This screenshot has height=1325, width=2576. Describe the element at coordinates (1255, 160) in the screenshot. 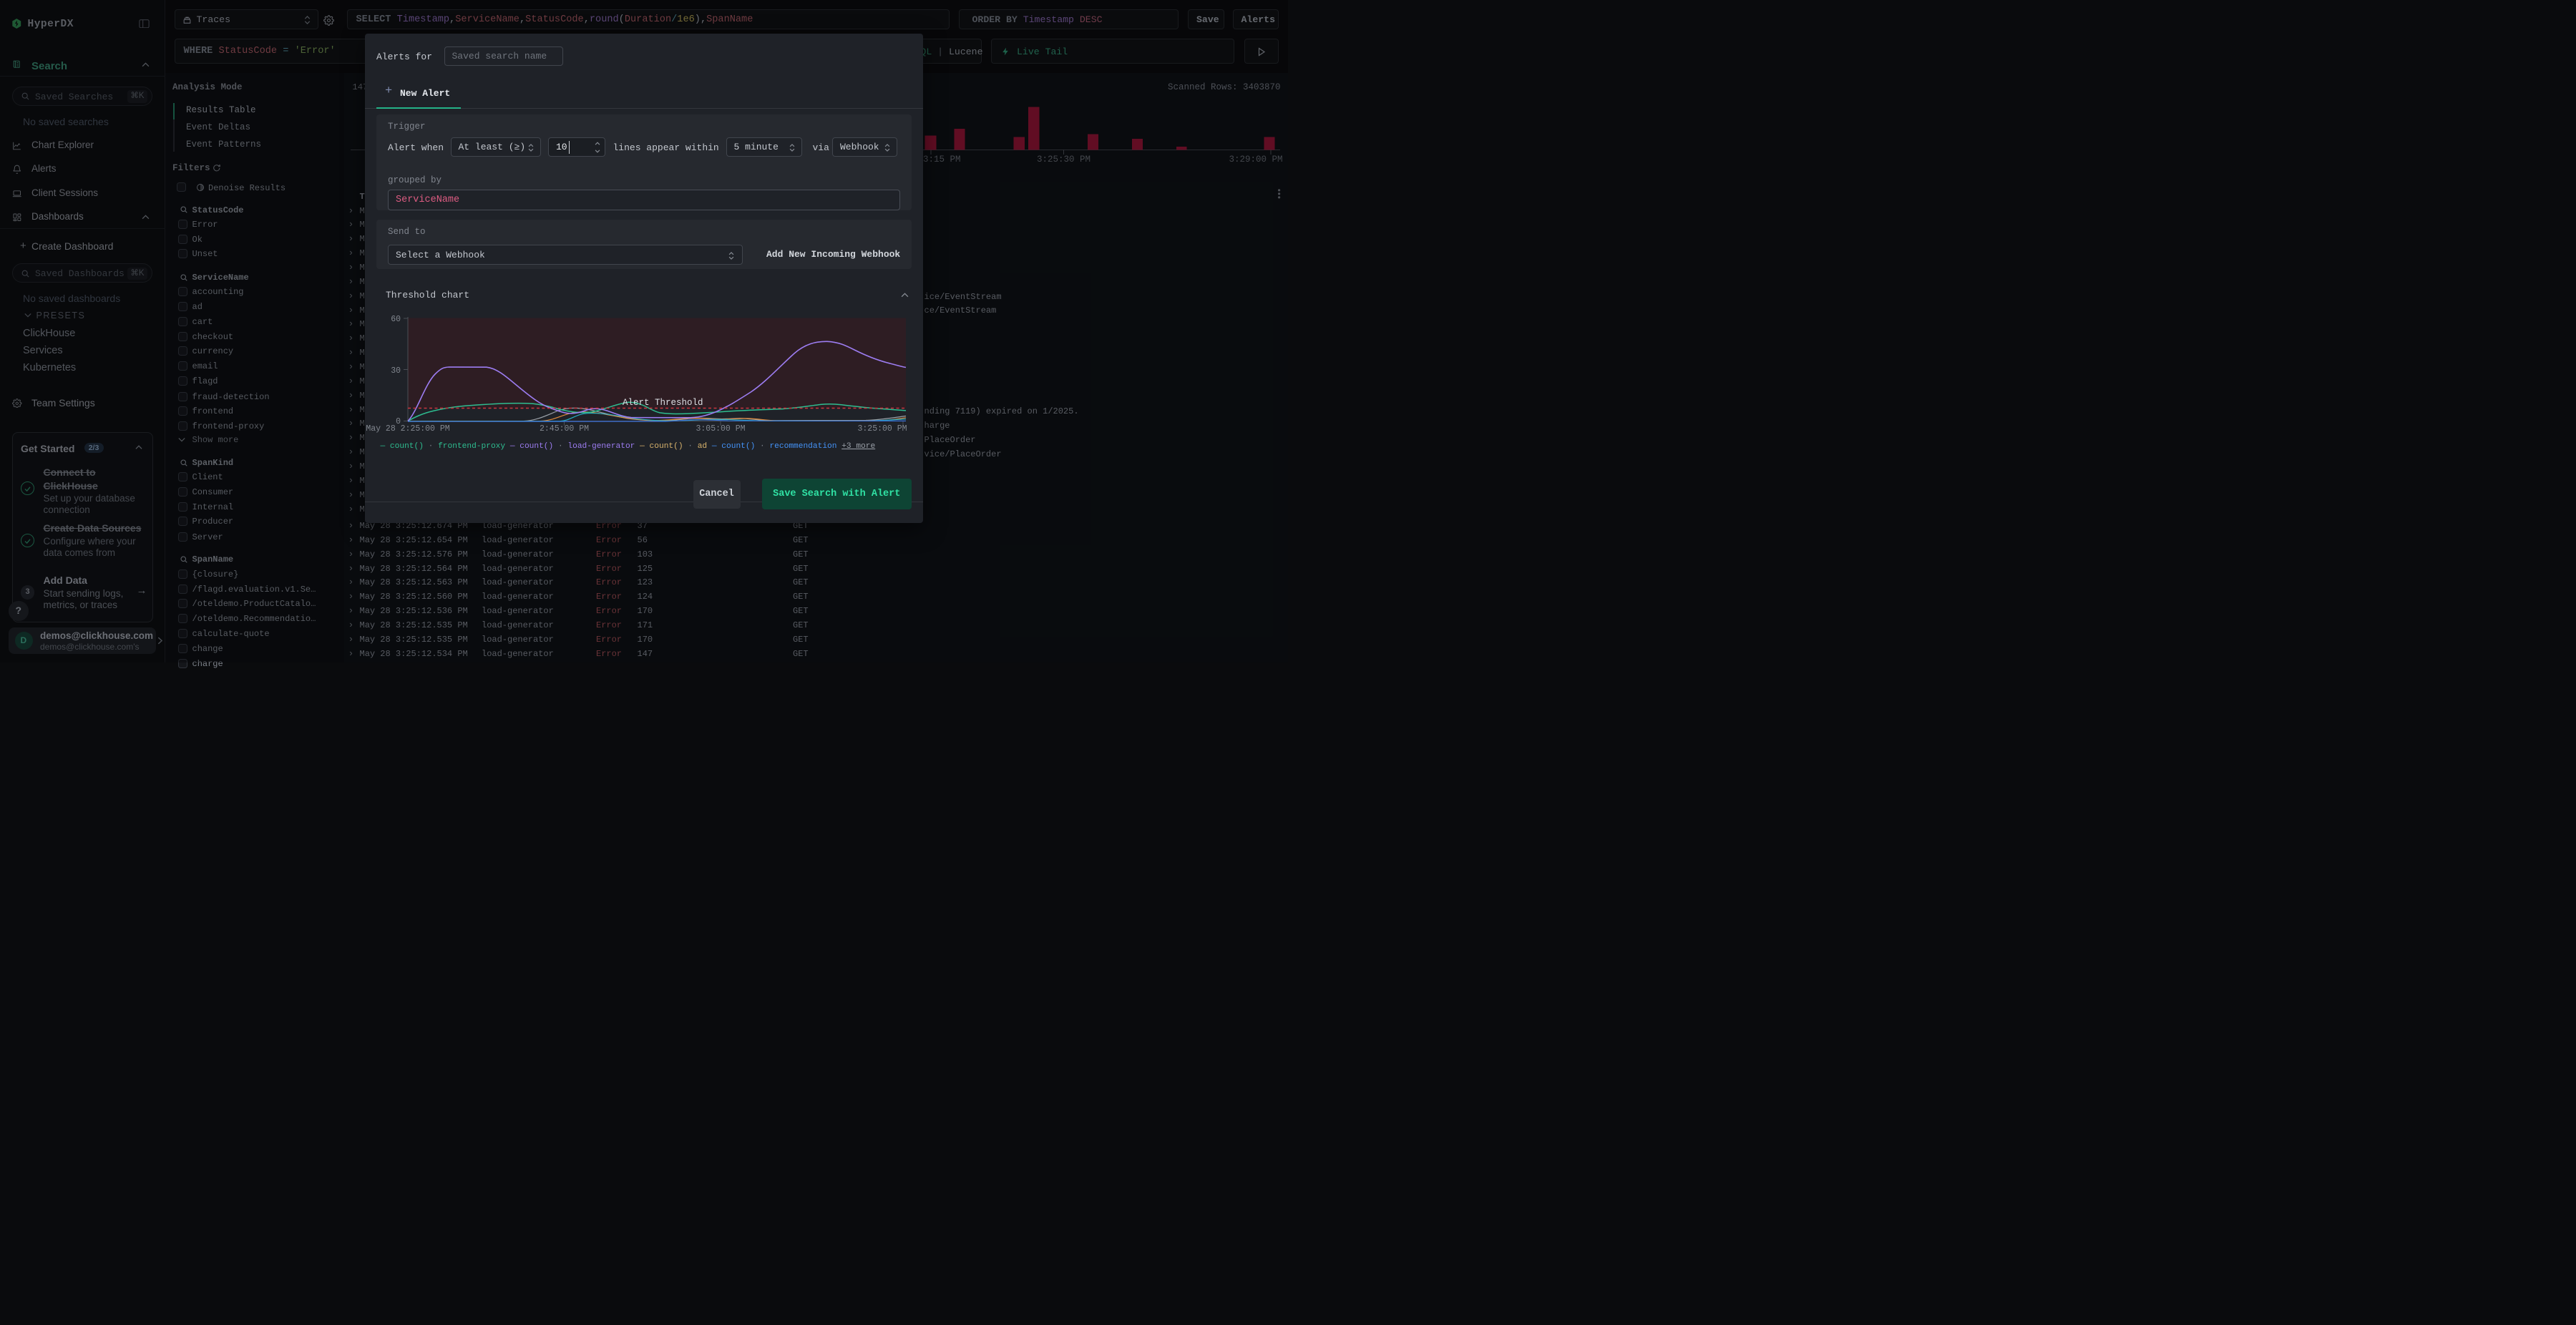

I see `svg-text: 3:29:00 PM` at that location.